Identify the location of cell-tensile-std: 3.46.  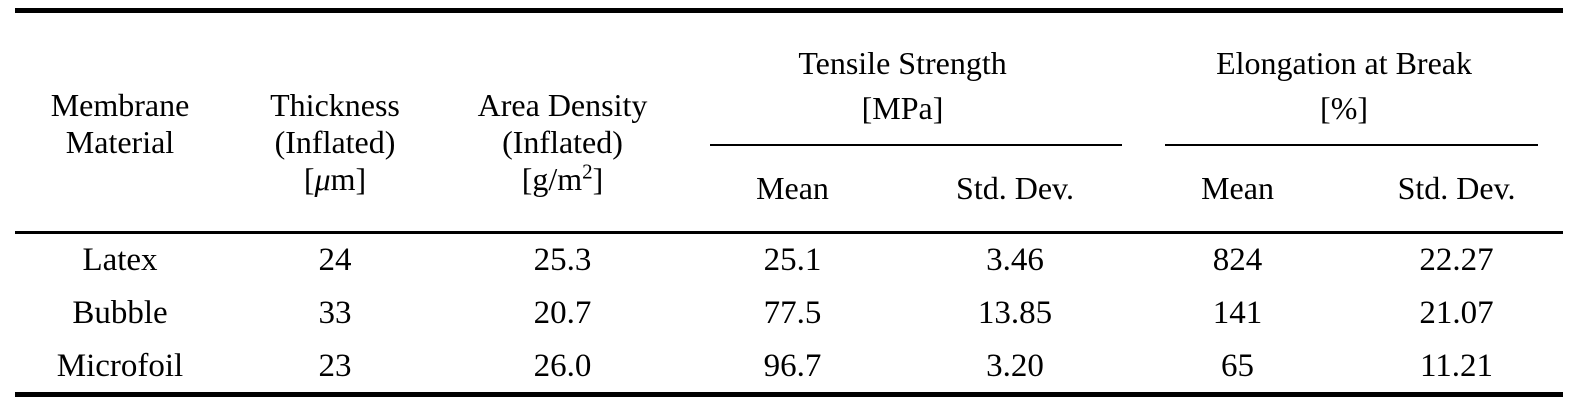
(1015, 259).